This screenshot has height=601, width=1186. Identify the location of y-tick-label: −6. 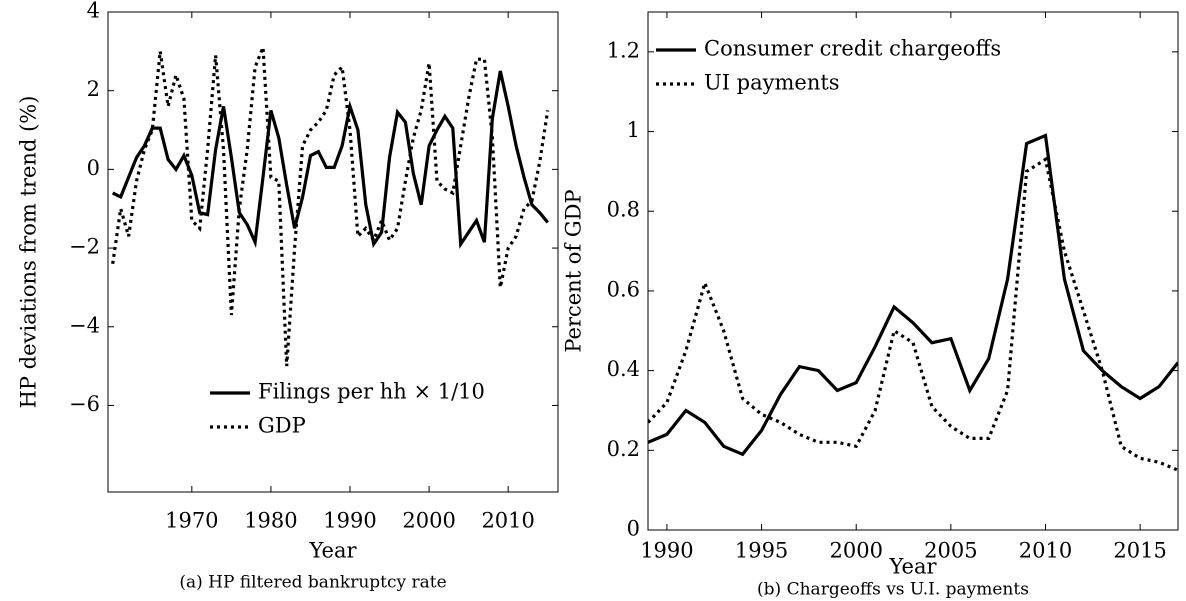
(84, 404).